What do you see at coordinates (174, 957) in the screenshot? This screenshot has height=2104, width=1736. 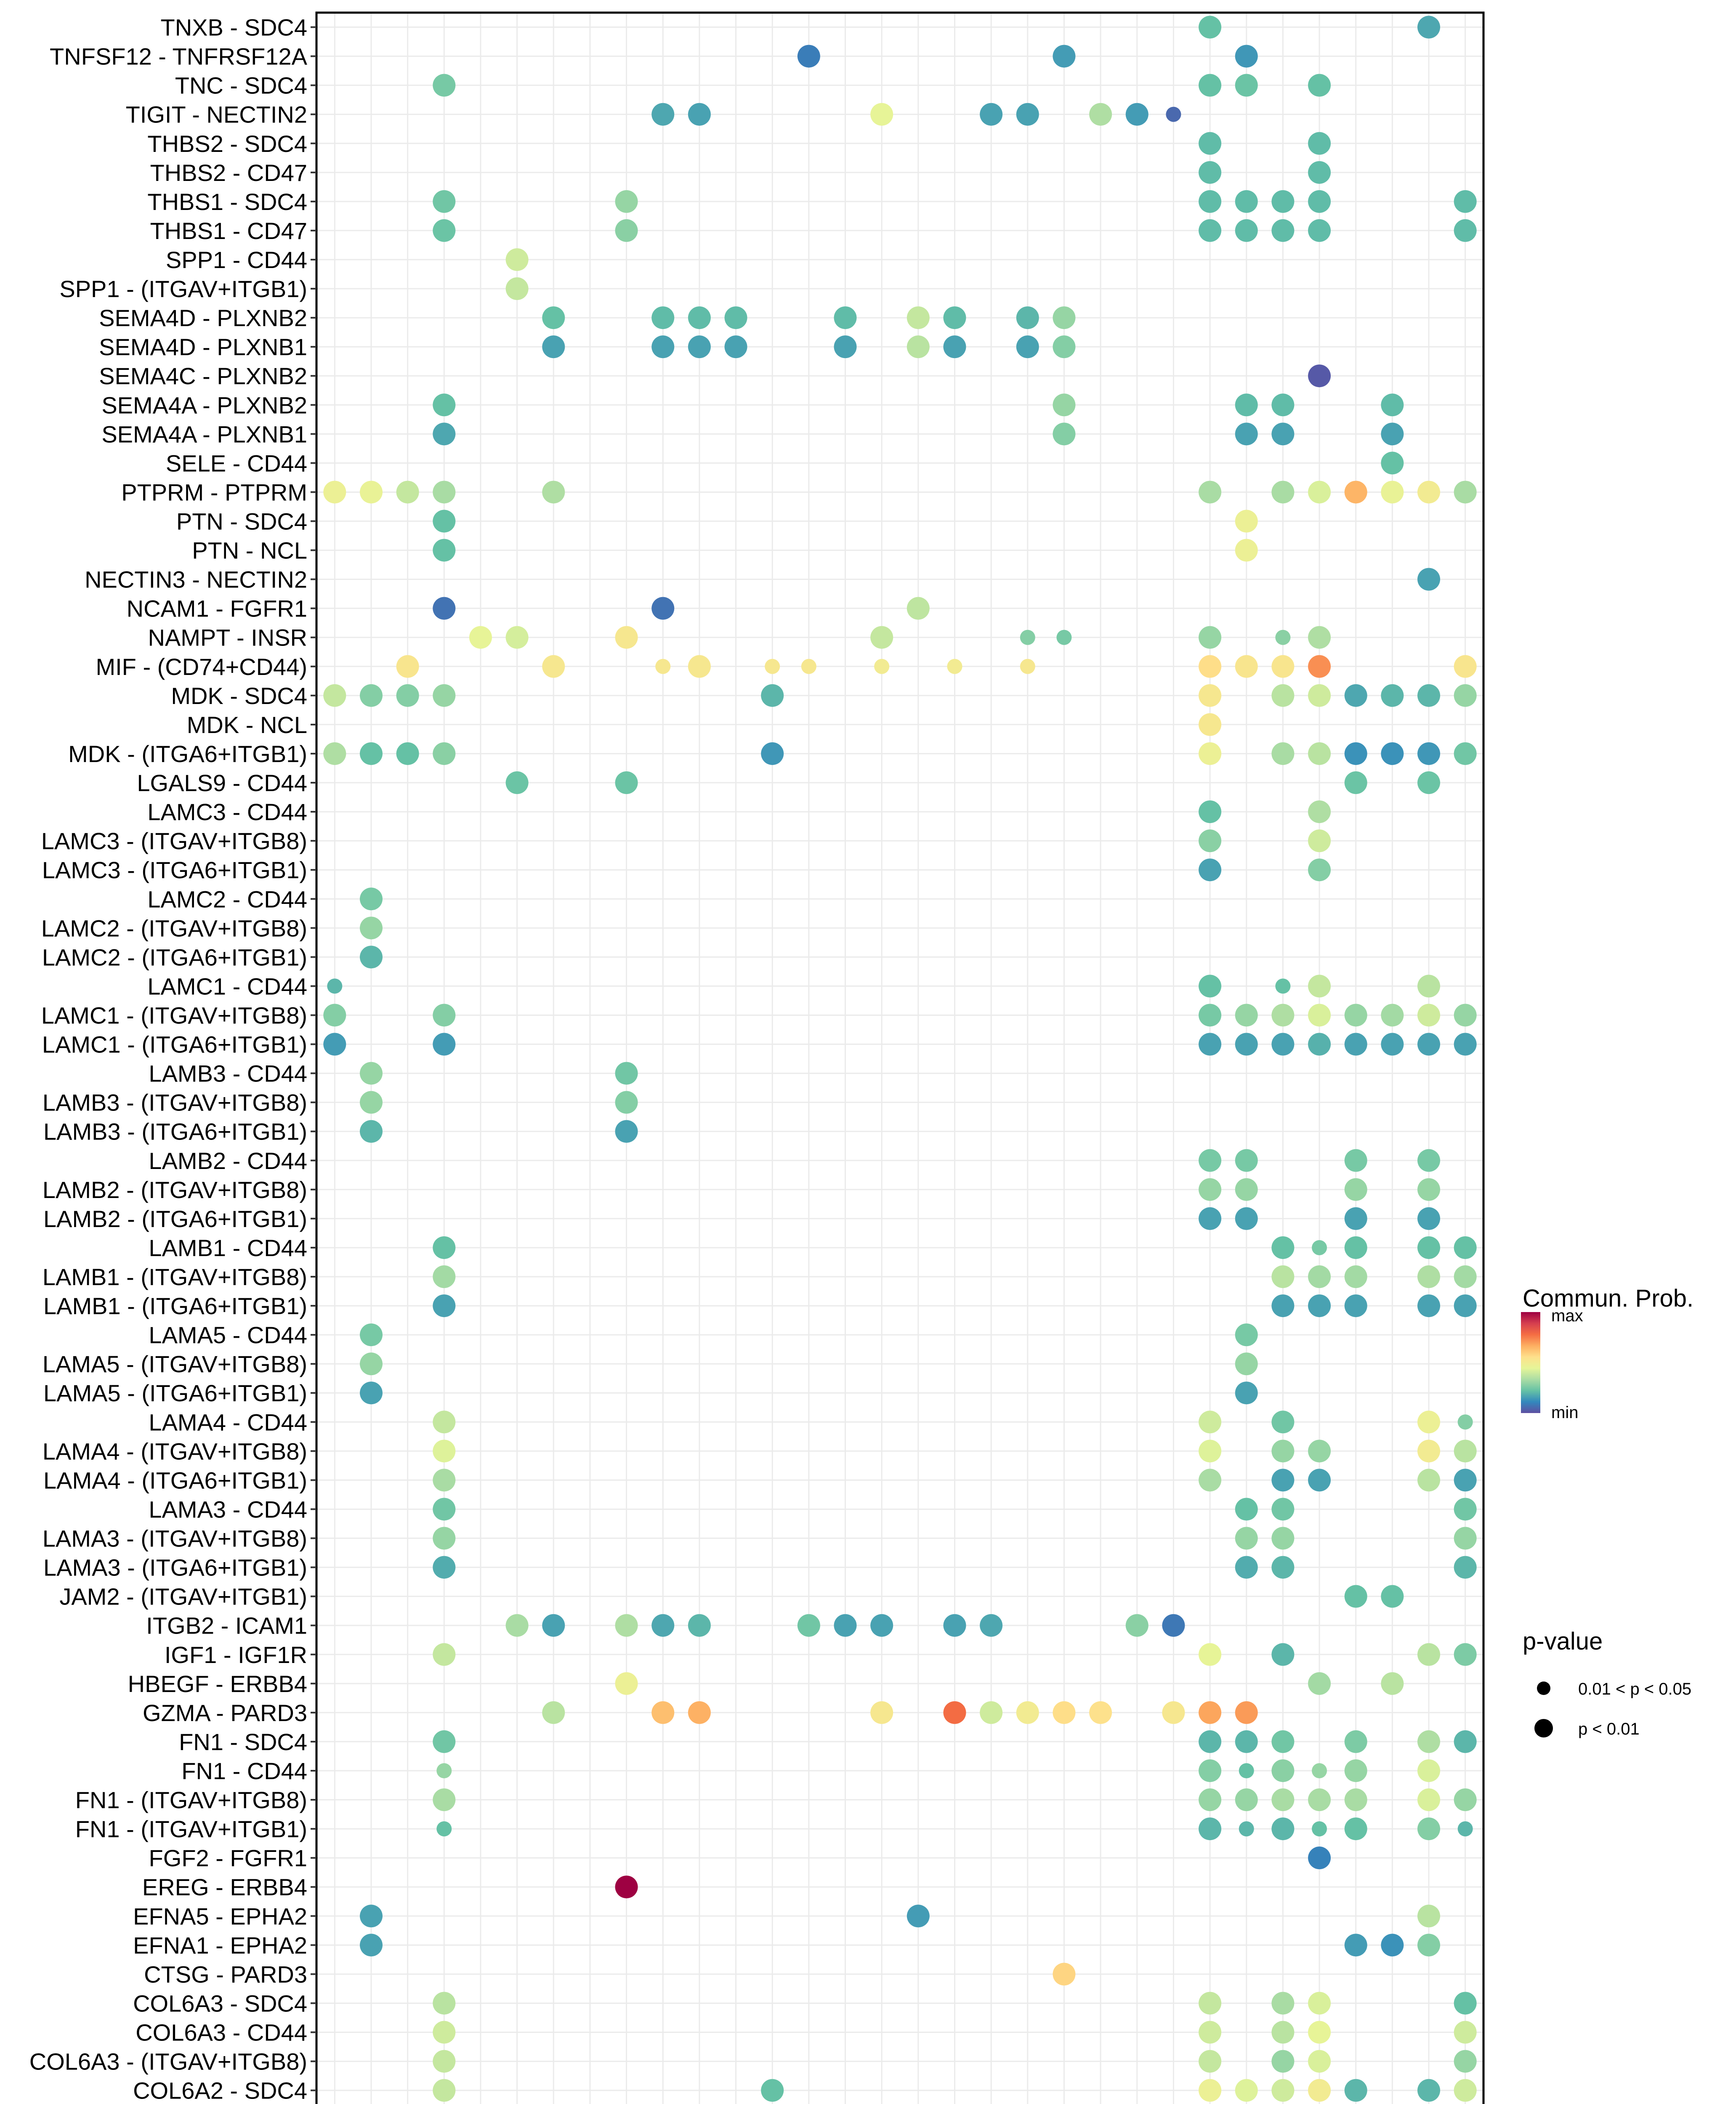 I see `y-tick-label: LAMC2 - (ITGA6+ITGB1)` at bounding box center [174, 957].